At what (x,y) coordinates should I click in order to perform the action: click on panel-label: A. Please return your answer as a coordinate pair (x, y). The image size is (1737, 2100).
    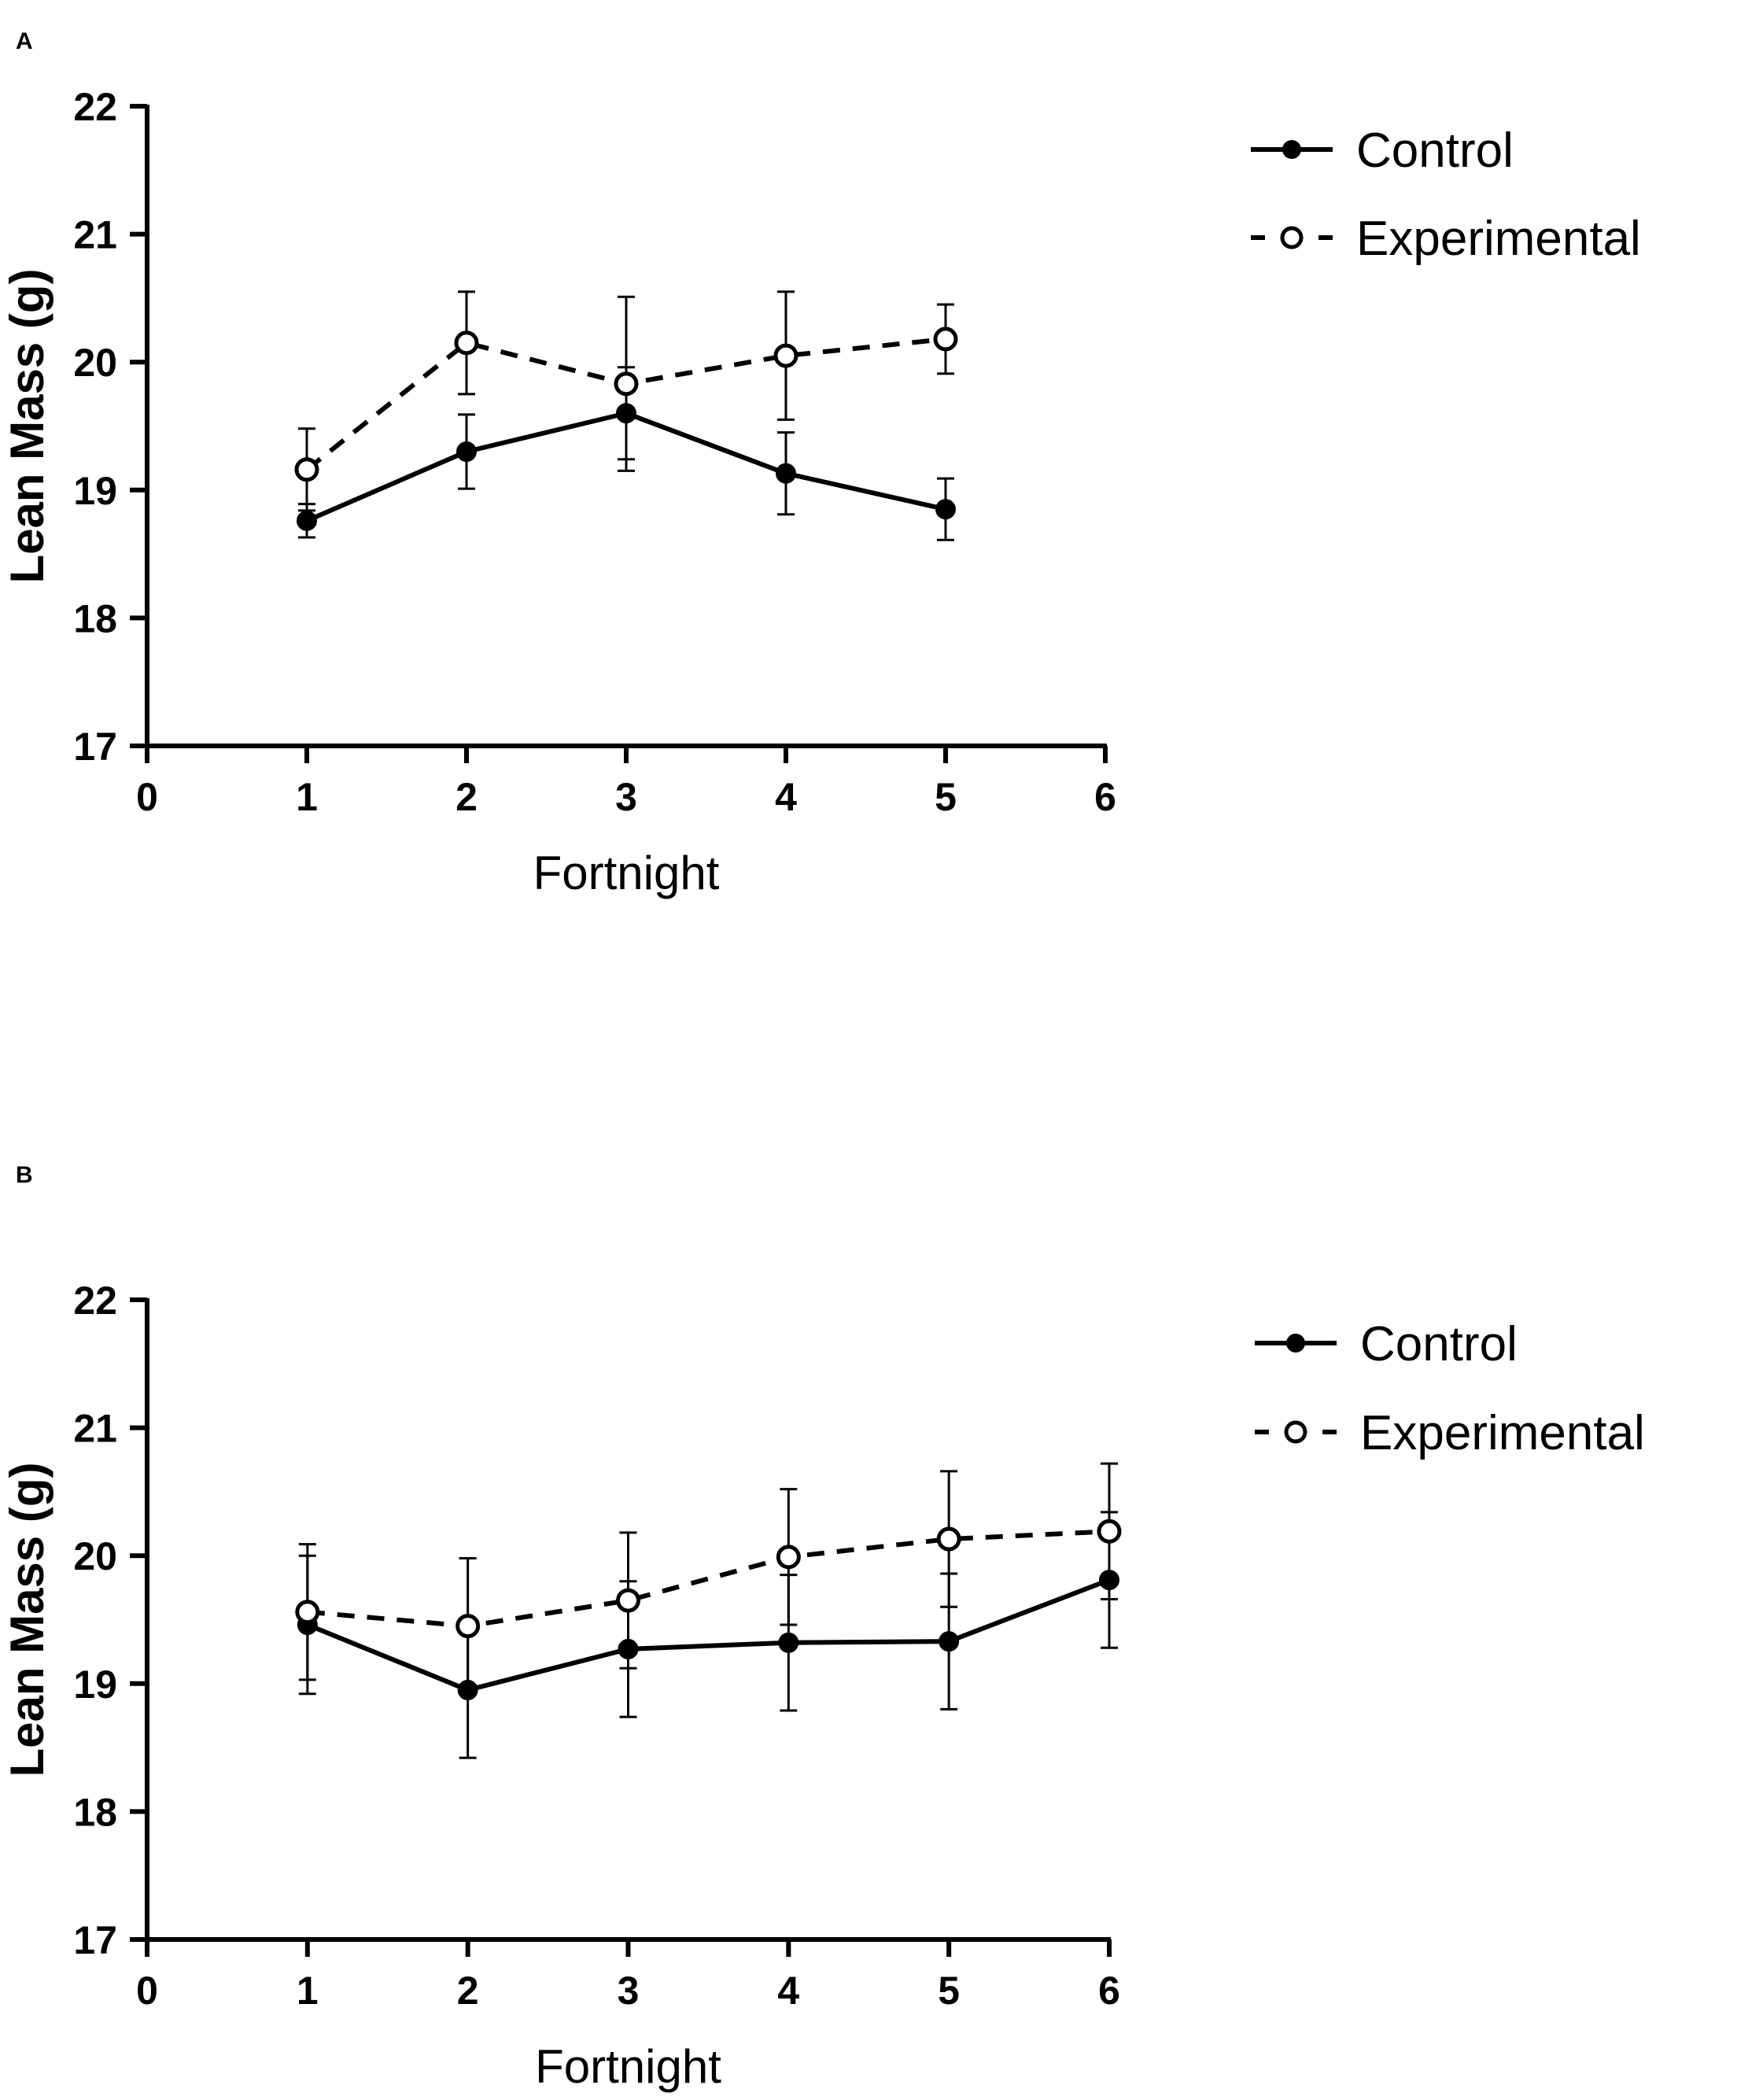
    Looking at the image, I should click on (24, 41).